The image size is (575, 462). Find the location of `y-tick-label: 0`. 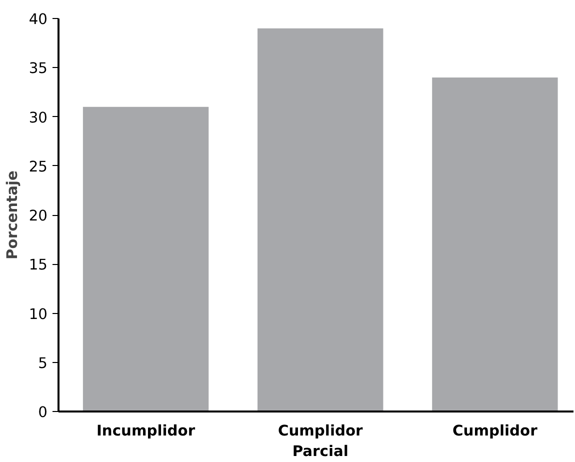

y-tick-label: 0 is located at coordinates (43, 412).